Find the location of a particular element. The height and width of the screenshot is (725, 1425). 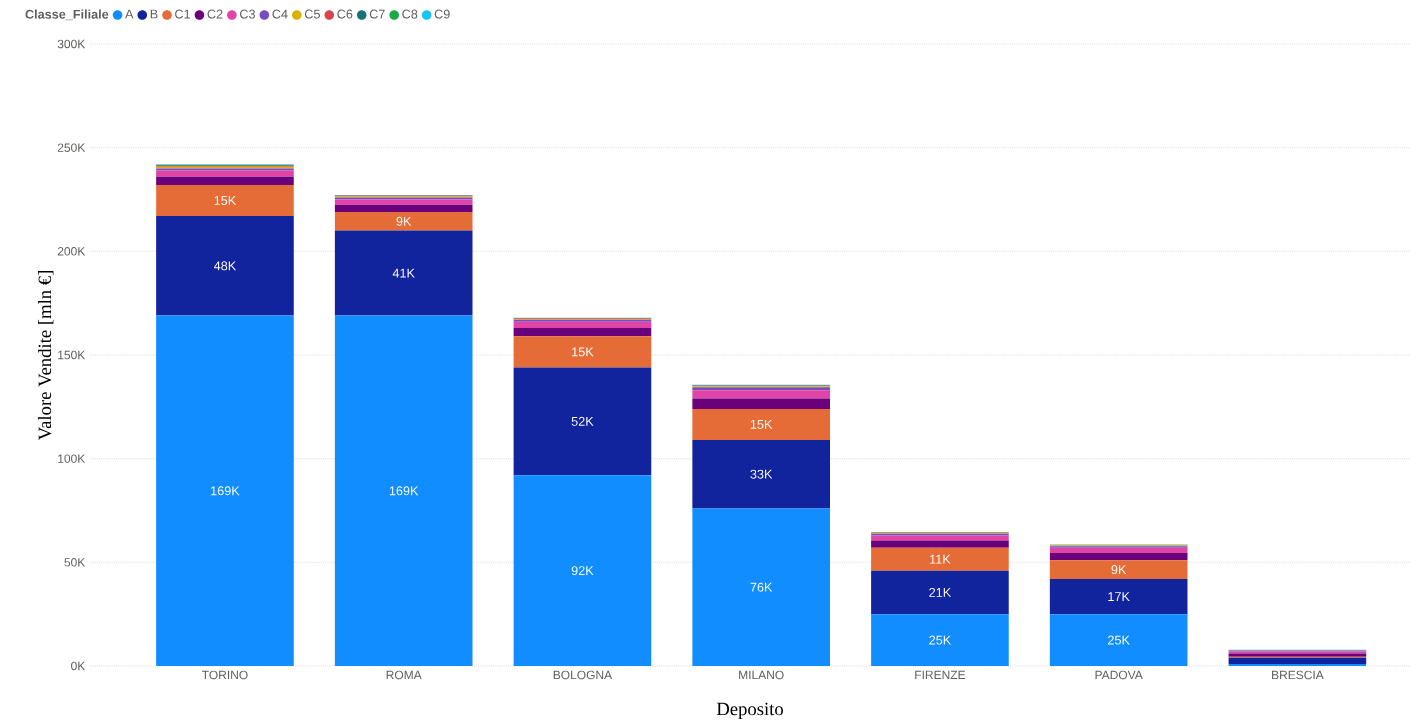

y-tick-label: 150K is located at coordinates (72, 355).